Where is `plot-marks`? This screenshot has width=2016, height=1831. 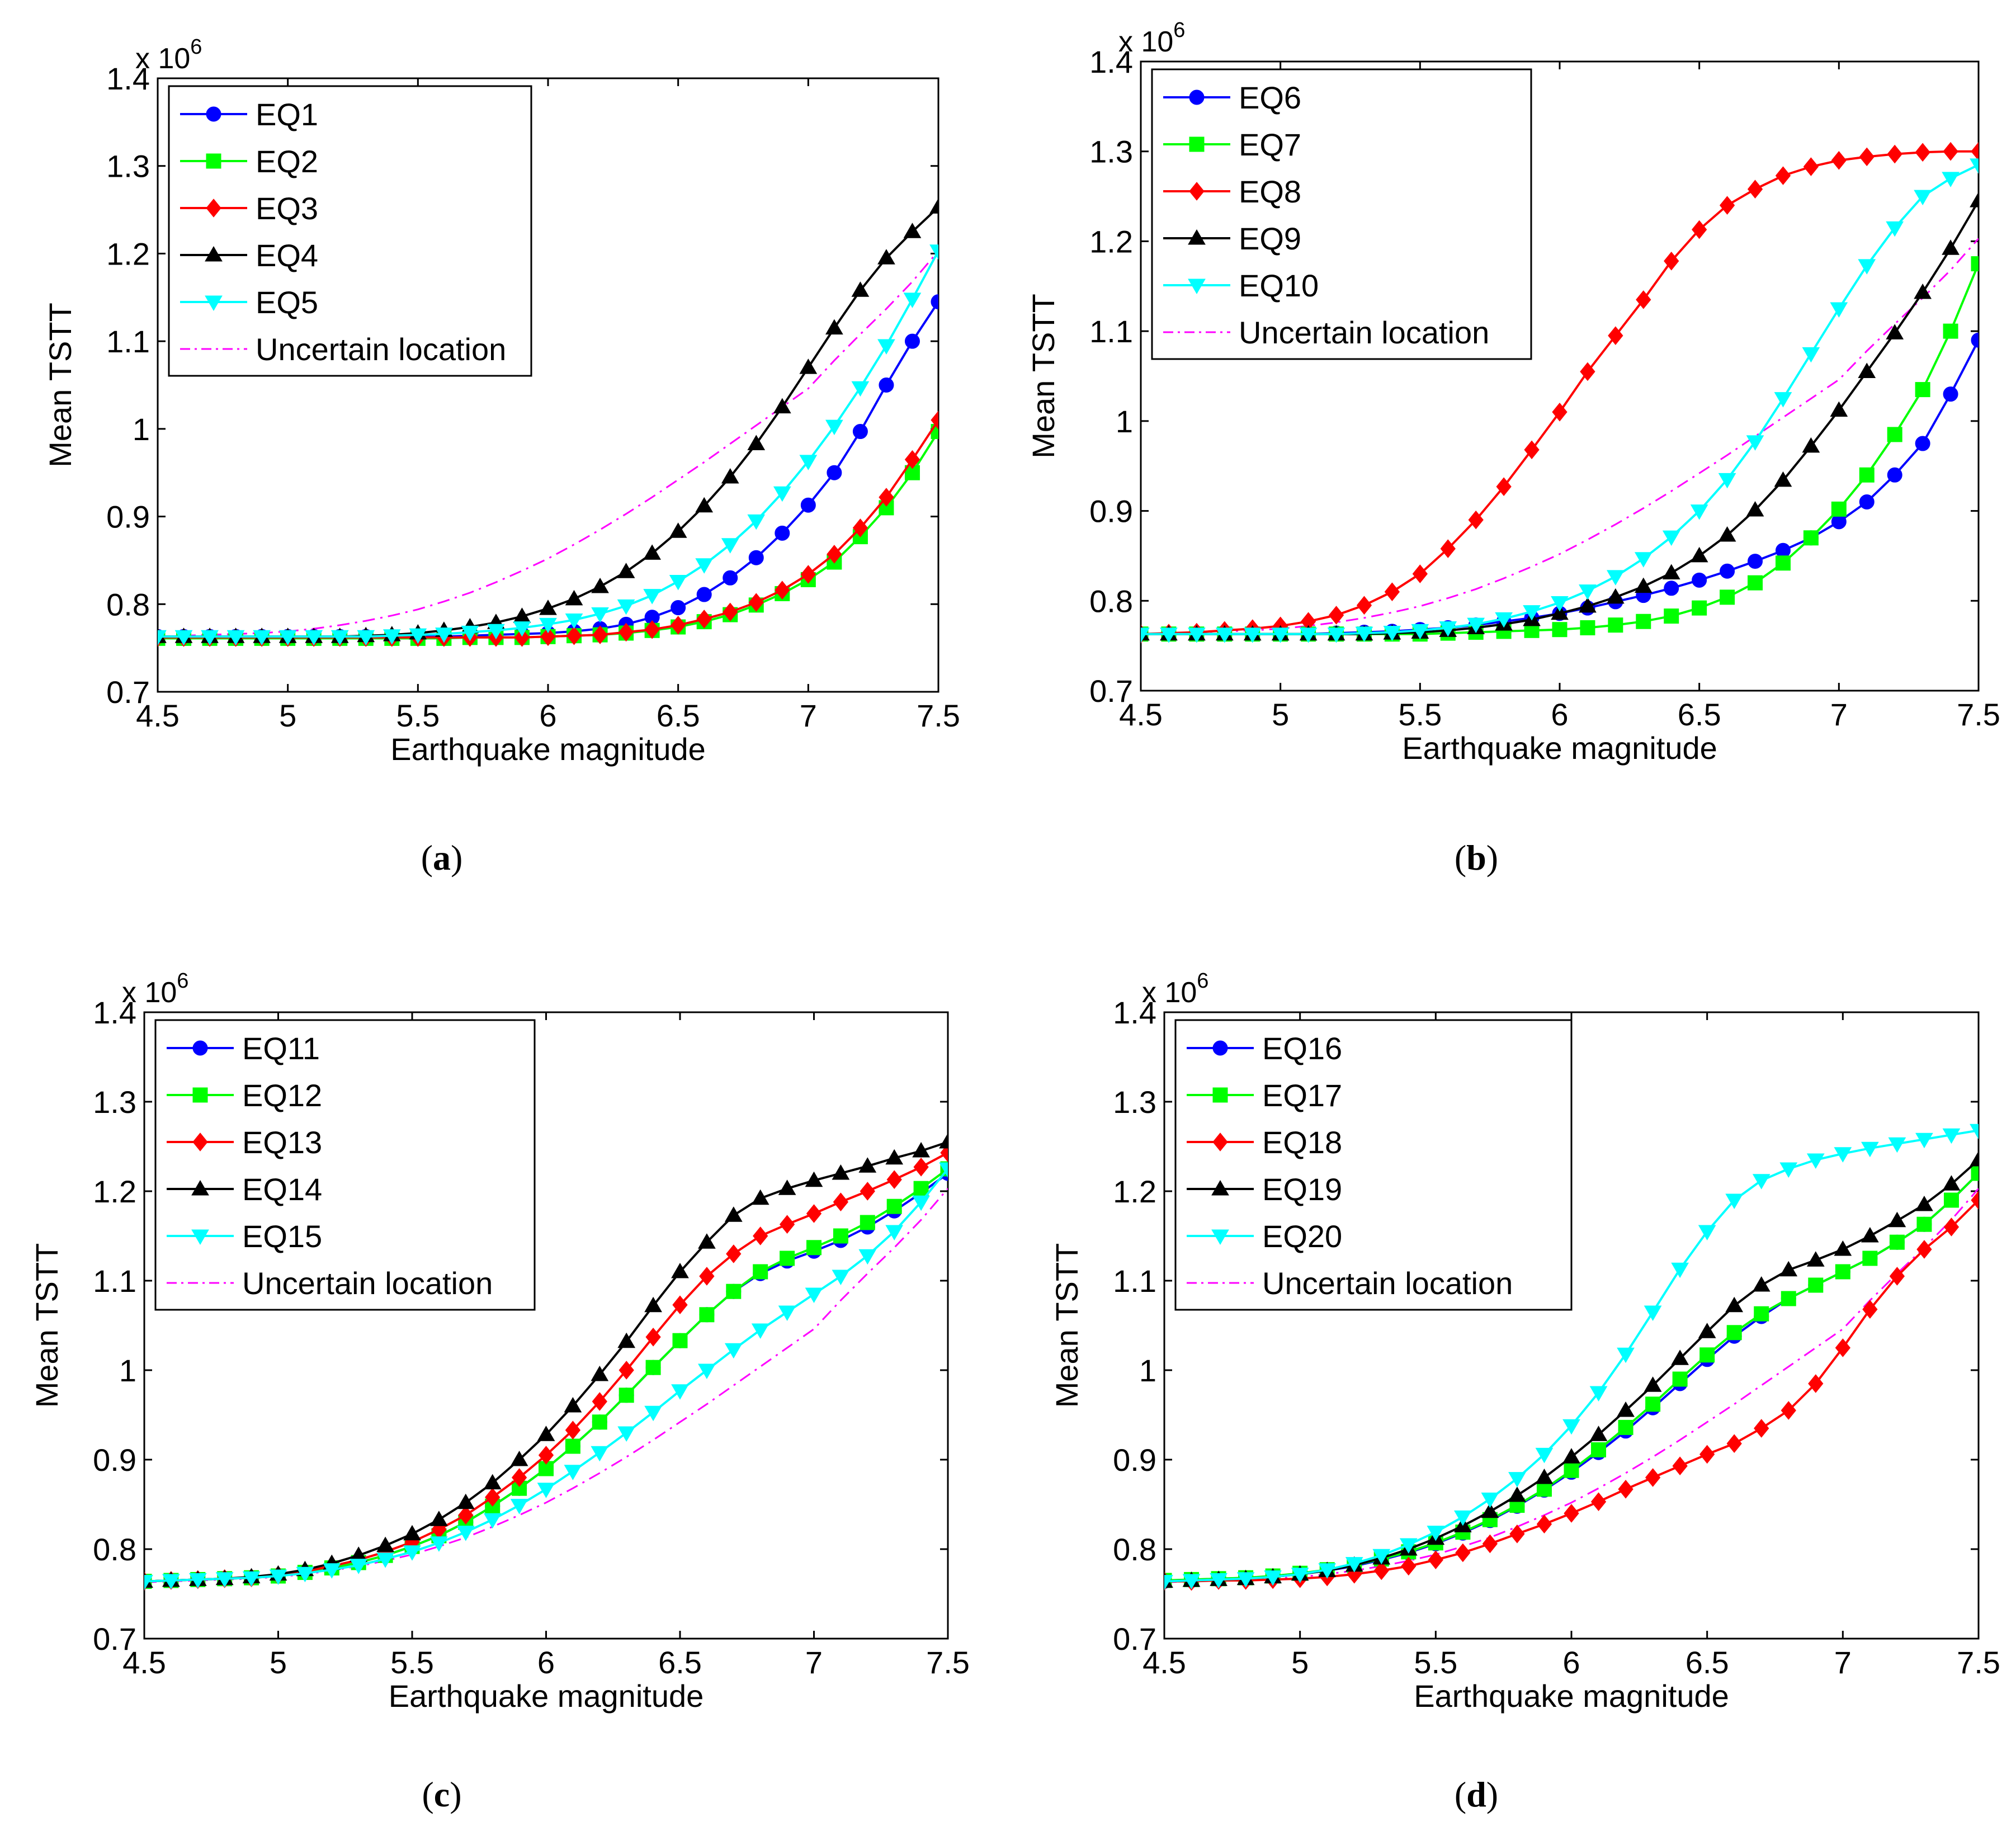 plot-marks is located at coordinates (1560, 393).